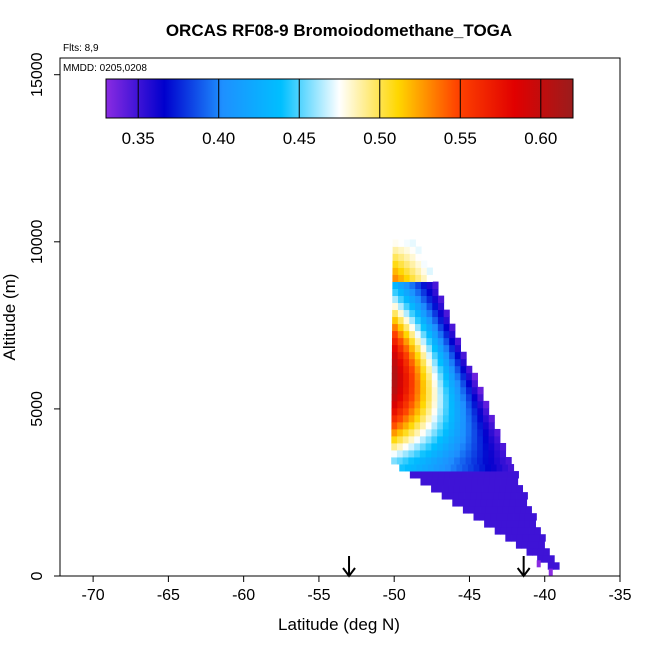  I want to click on date-note: MMDD: 0205,0208, so click(105, 68).